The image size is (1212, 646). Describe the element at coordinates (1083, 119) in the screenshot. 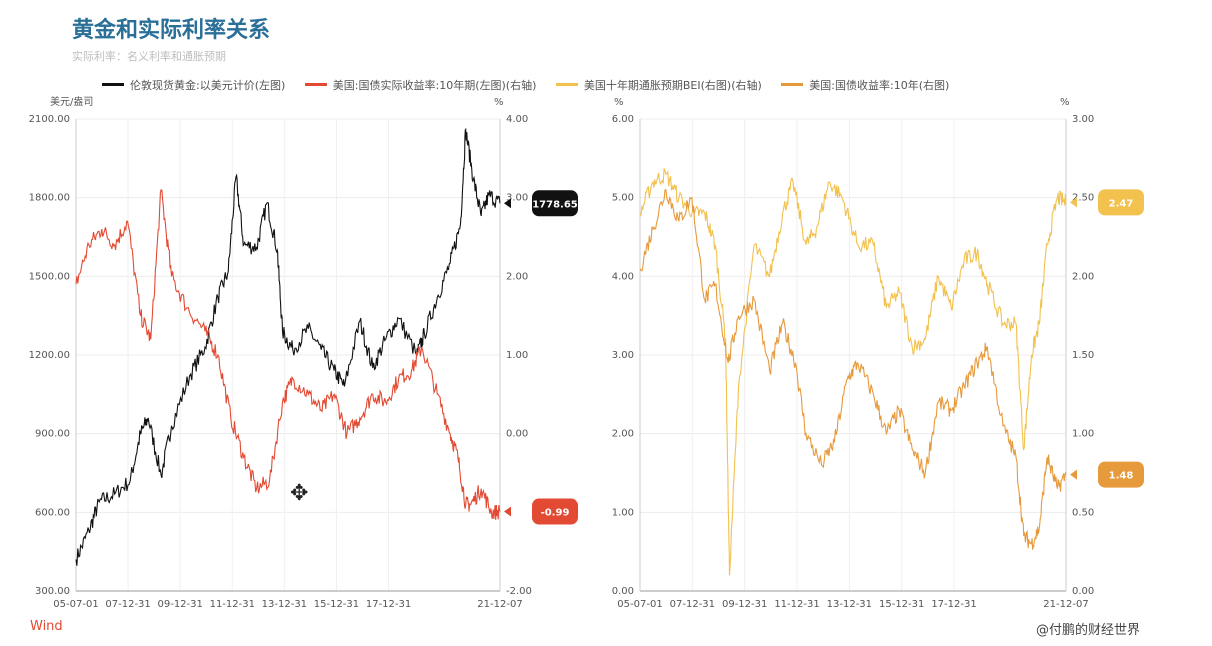

I see `panel2-right-tick-label: 3.00` at that location.